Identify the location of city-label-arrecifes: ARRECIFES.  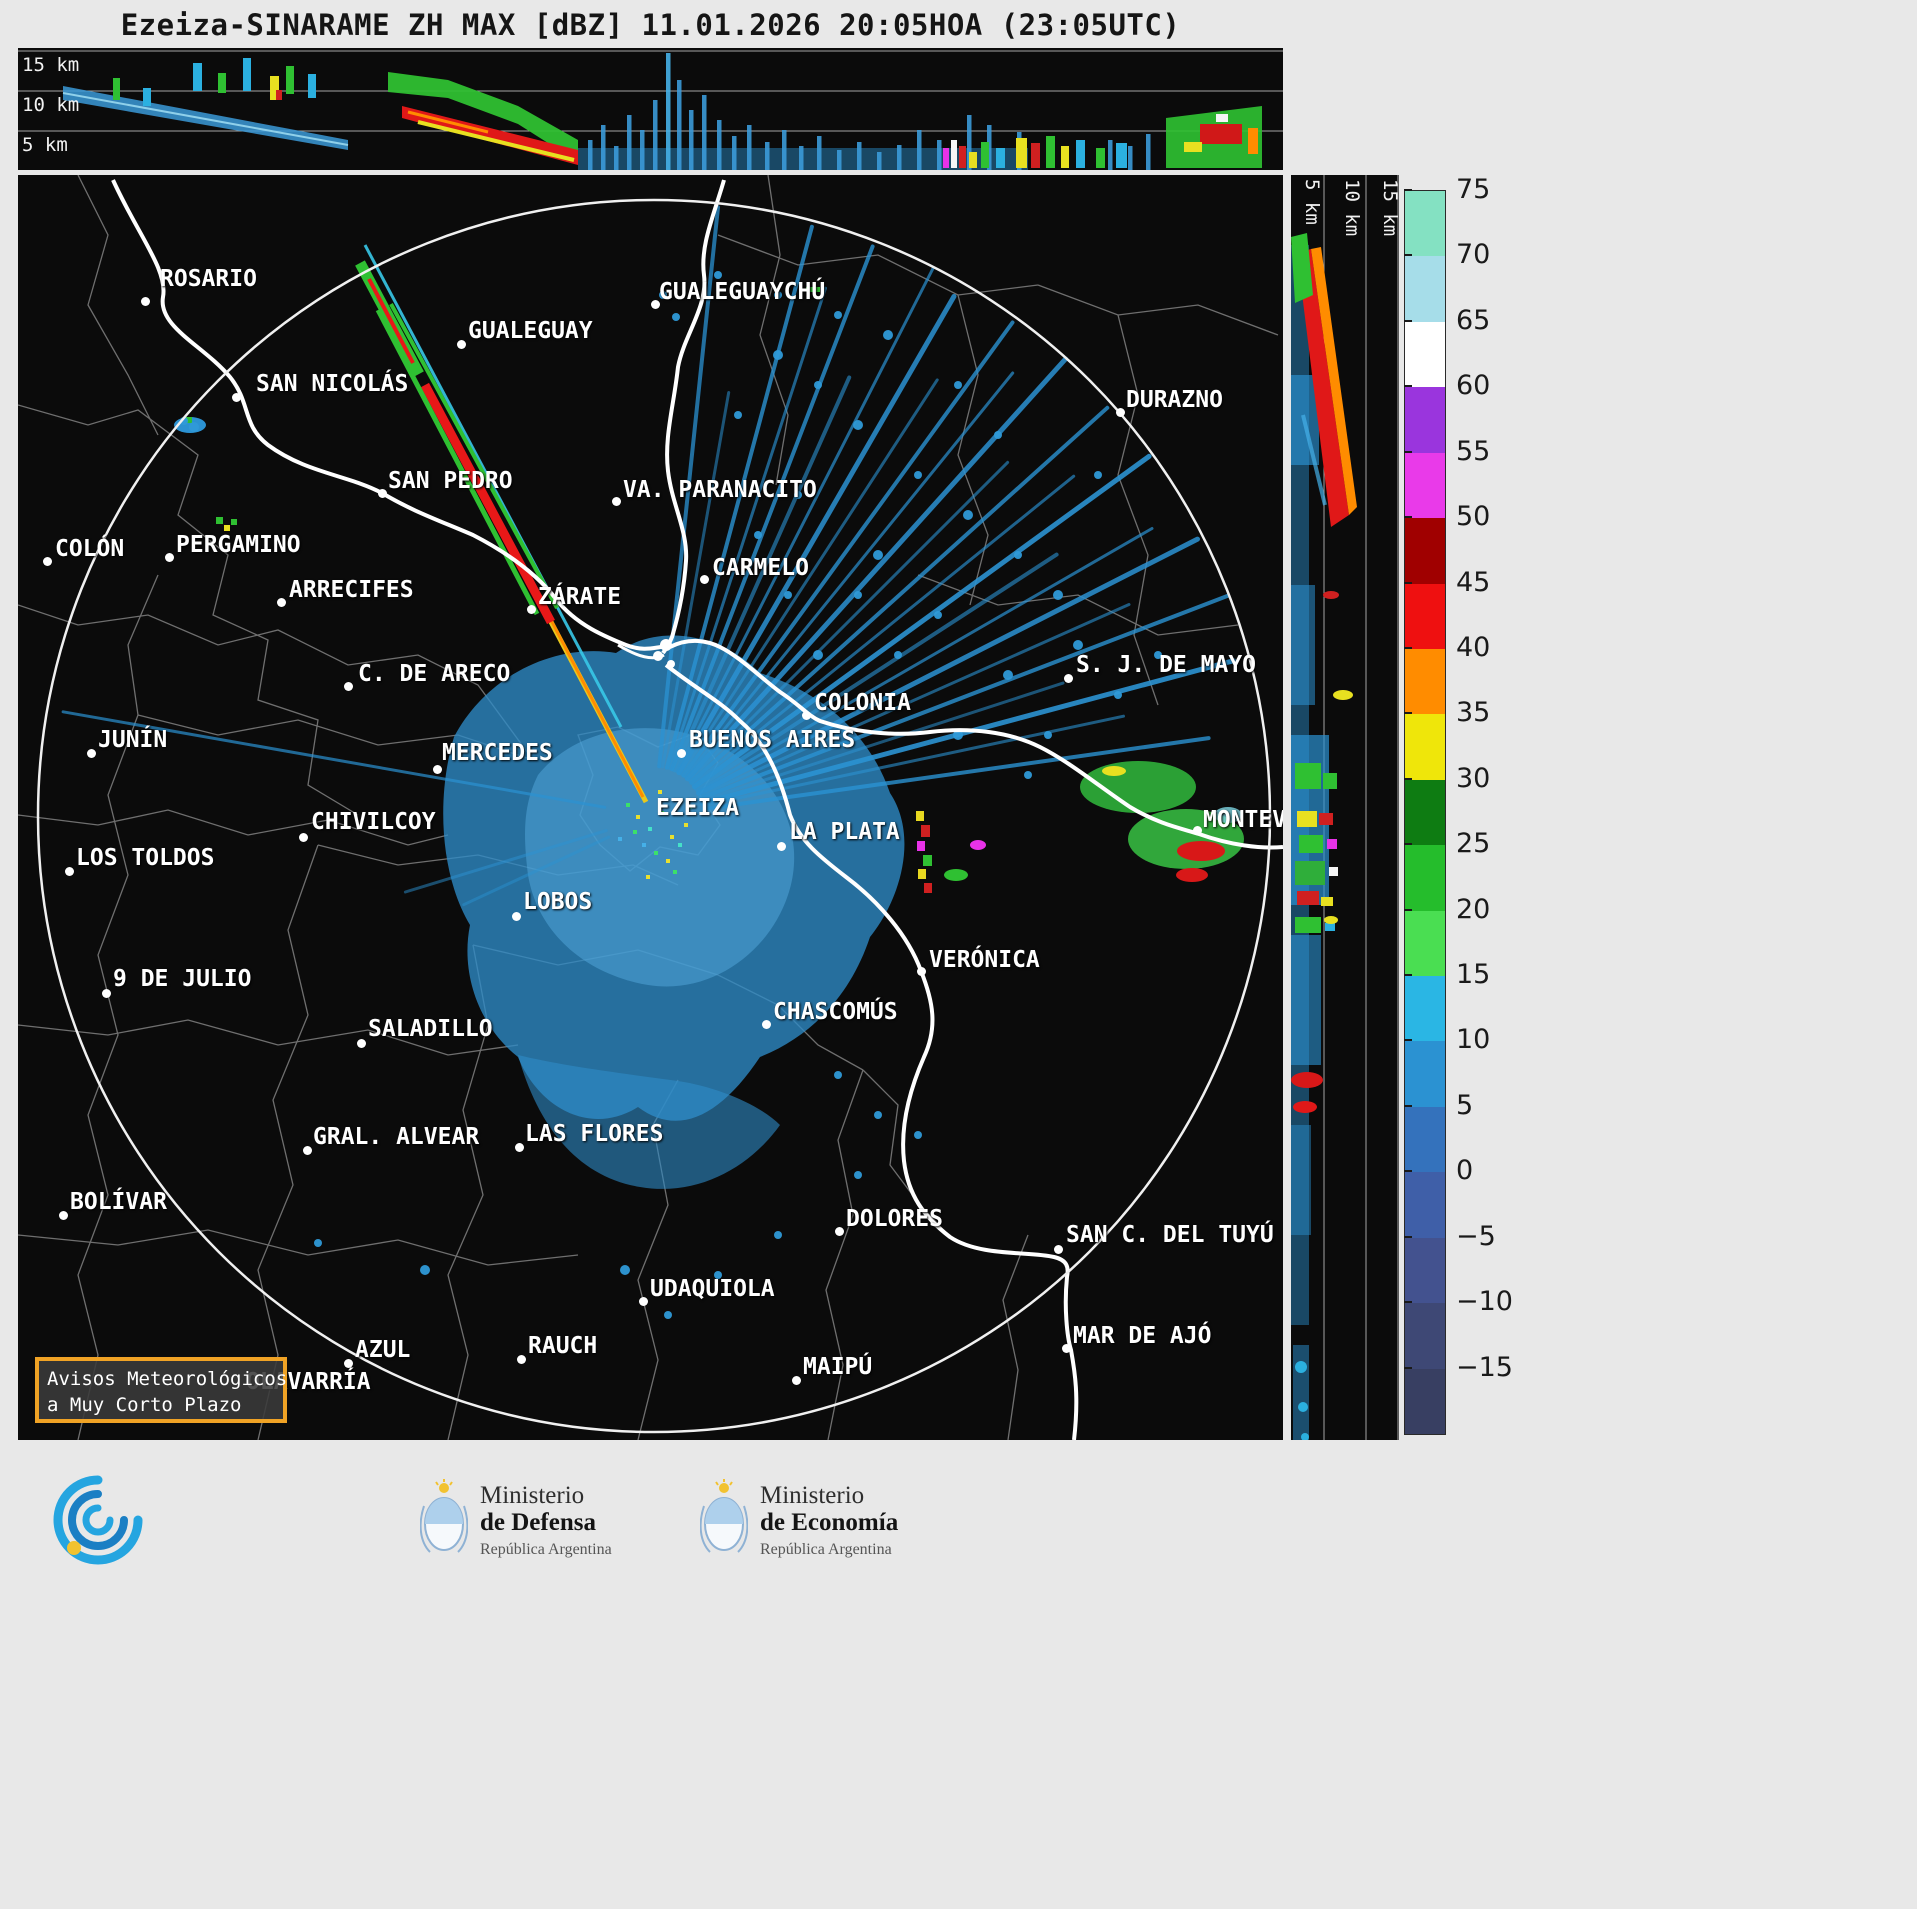
(351, 590).